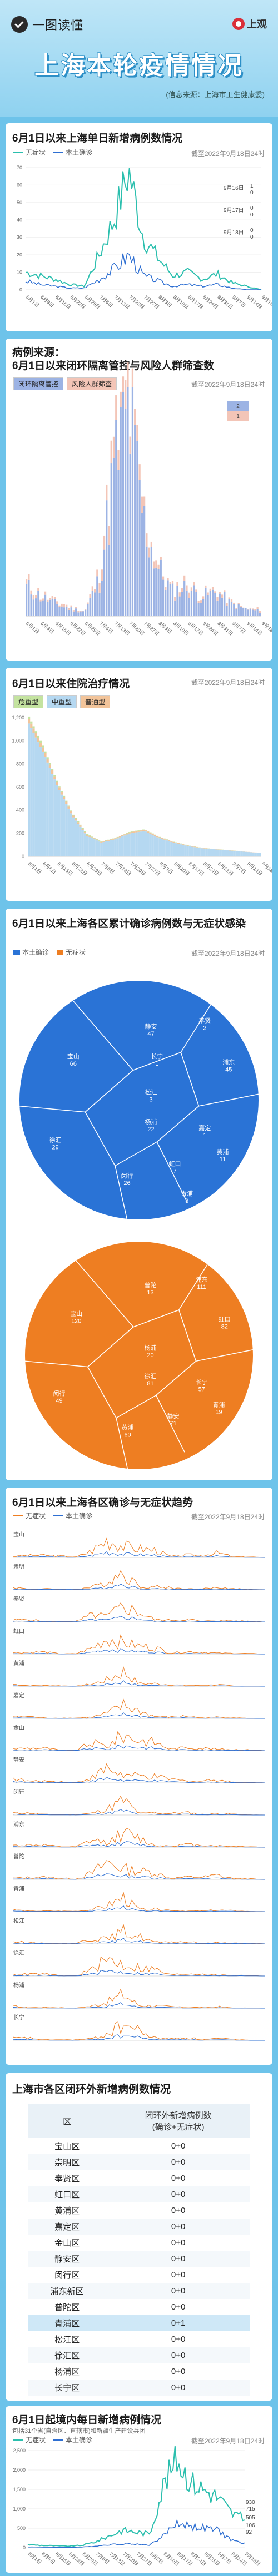 This screenshot has width=278, height=2576. What do you see at coordinates (139, 2227) in the screenshot?
I see `table-row: 嘉定区 0+0` at bounding box center [139, 2227].